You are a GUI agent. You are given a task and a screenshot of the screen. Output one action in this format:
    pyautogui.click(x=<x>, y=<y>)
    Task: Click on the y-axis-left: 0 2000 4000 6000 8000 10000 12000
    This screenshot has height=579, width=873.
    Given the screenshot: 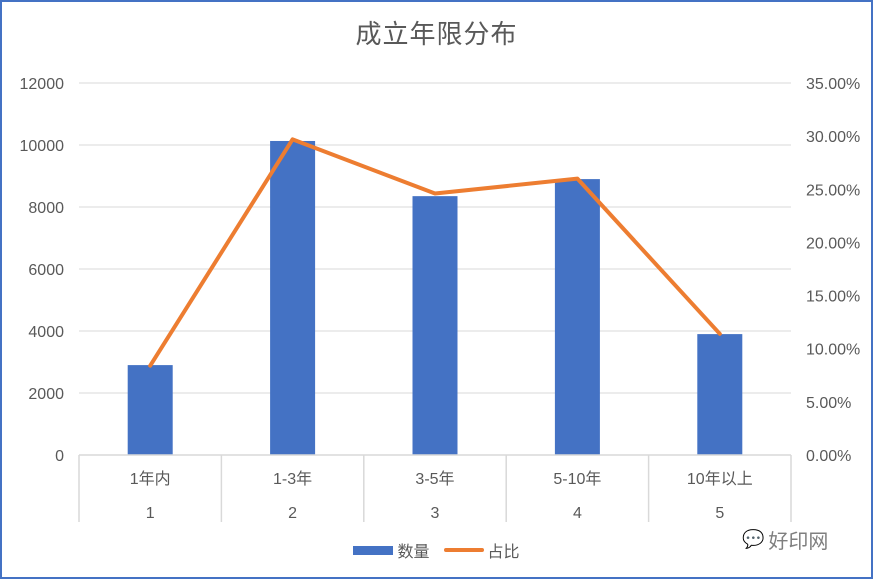 What is the action you would take?
    pyautogui.click(x=42, y=270)
    